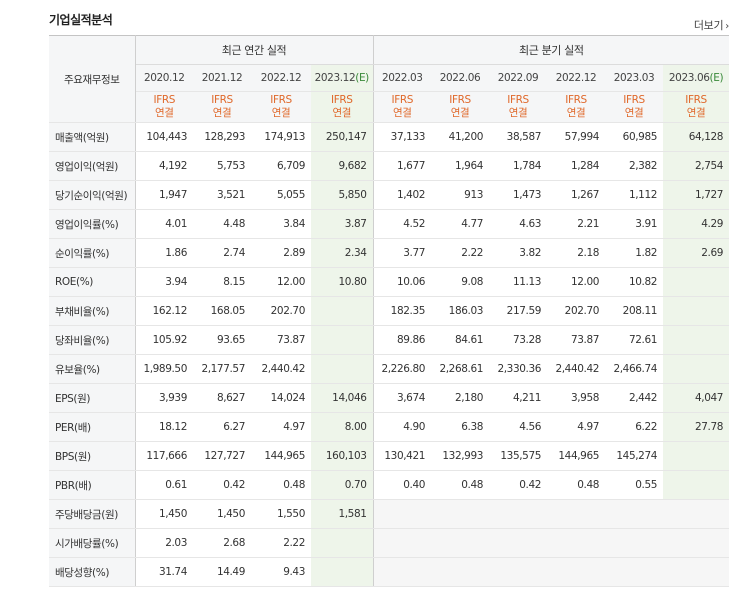 This screenshot has width=755, height=601. Describe the element at coordinates (342, 253) in the screenshot. I see `table-cell: 2.34` at that location.